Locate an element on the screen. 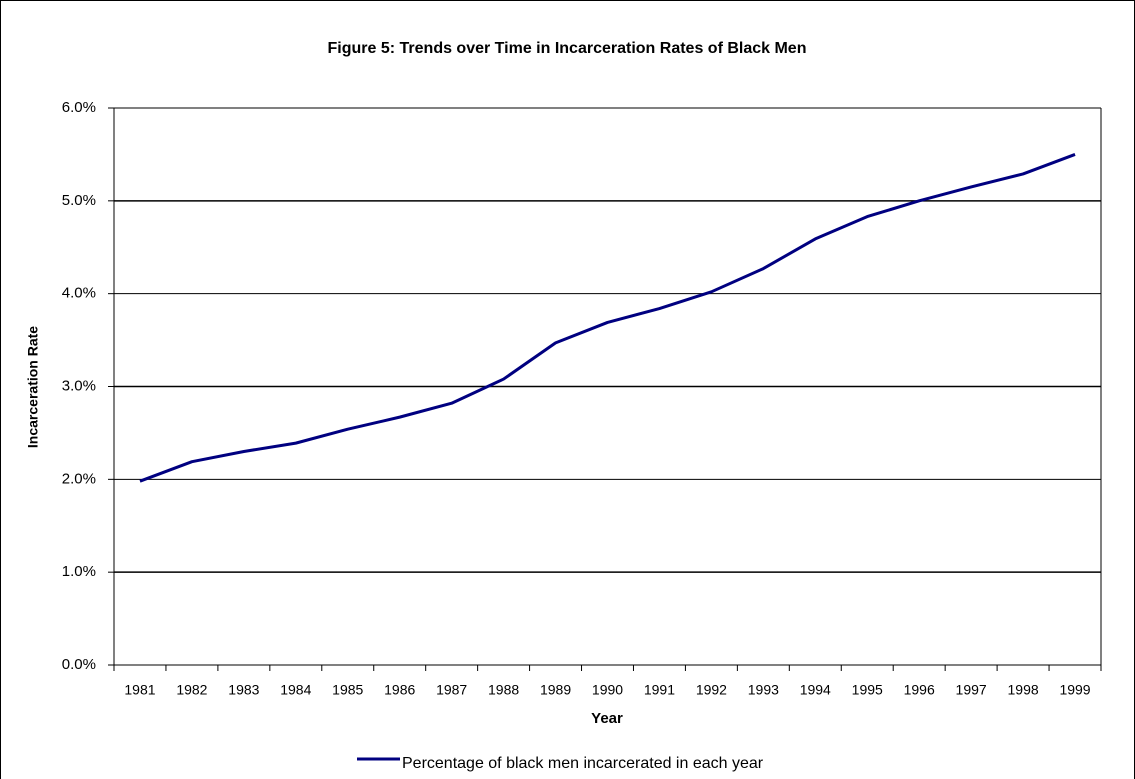 The height and width of the screenshot is (779, 1135). x-tick-label: 1985 is located at coordinates (347, 690).